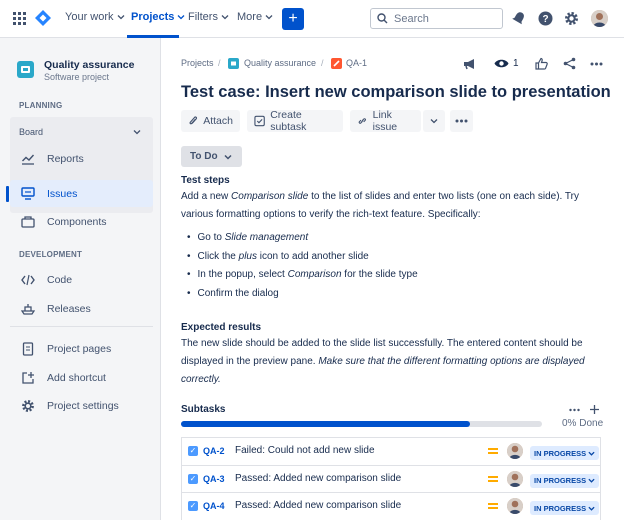 Image resolution: width=624 pixels, height=520 pixels. I want to click on subtask-key: QA-2, so click(214, 451).